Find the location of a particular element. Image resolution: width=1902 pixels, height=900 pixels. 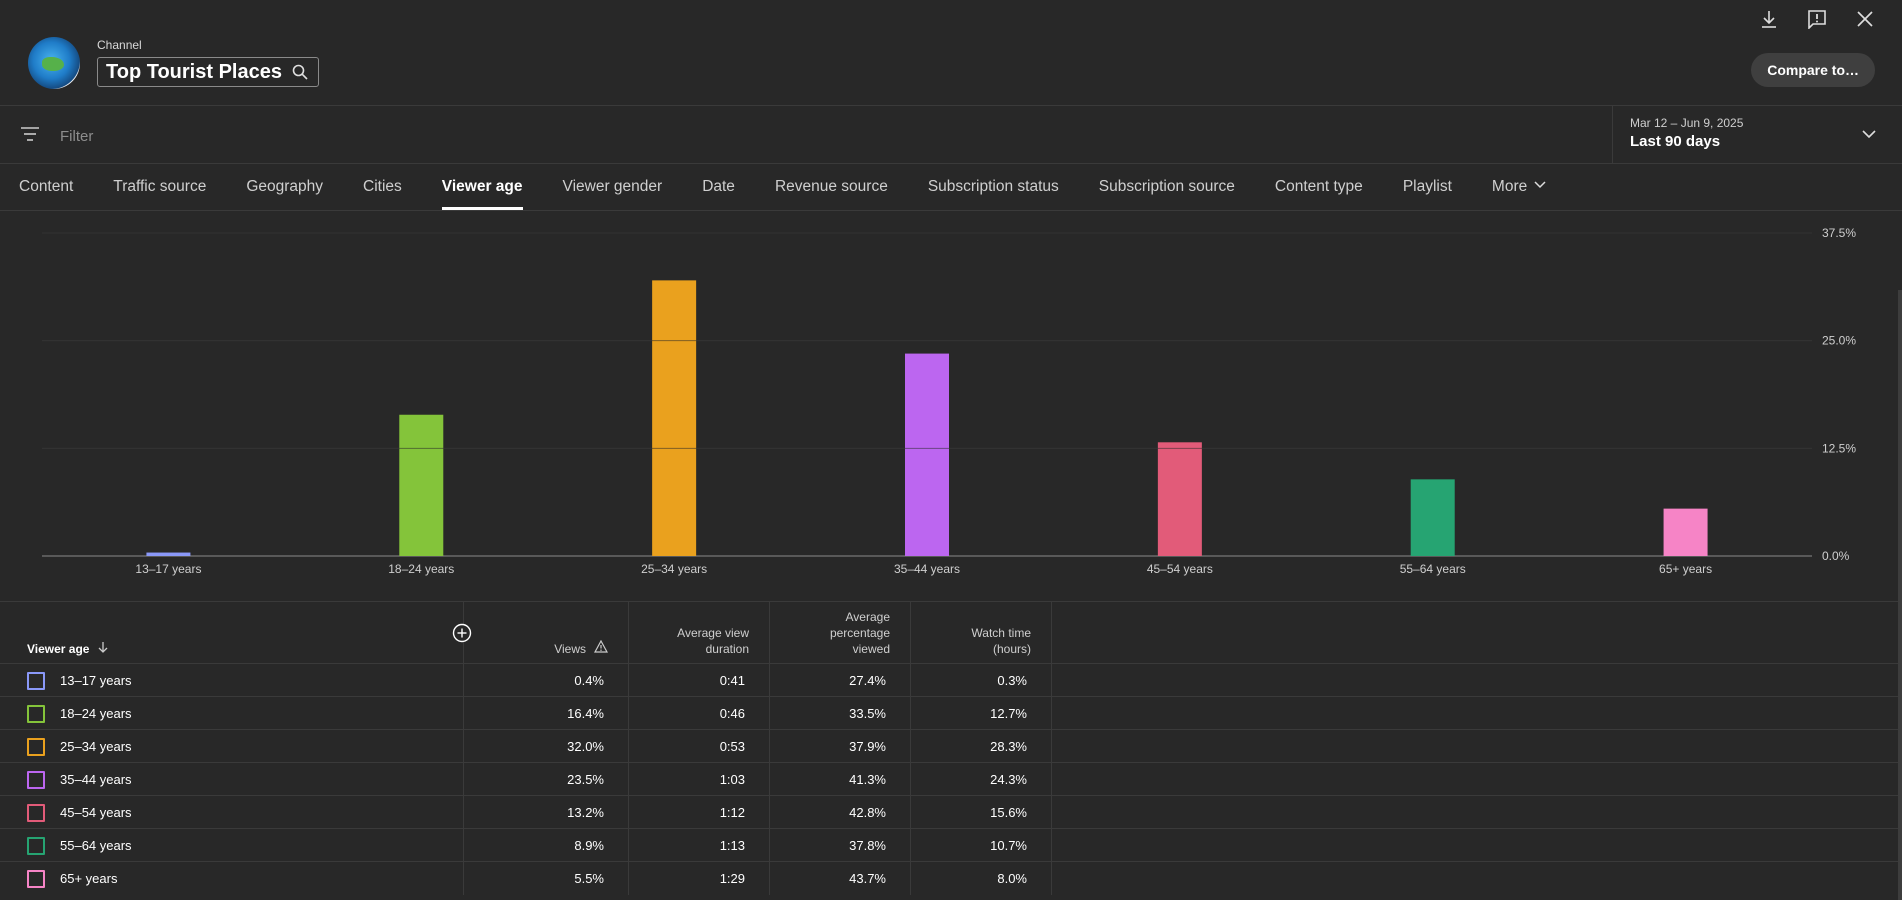

warning-icon is located at coordinates (601, 648).